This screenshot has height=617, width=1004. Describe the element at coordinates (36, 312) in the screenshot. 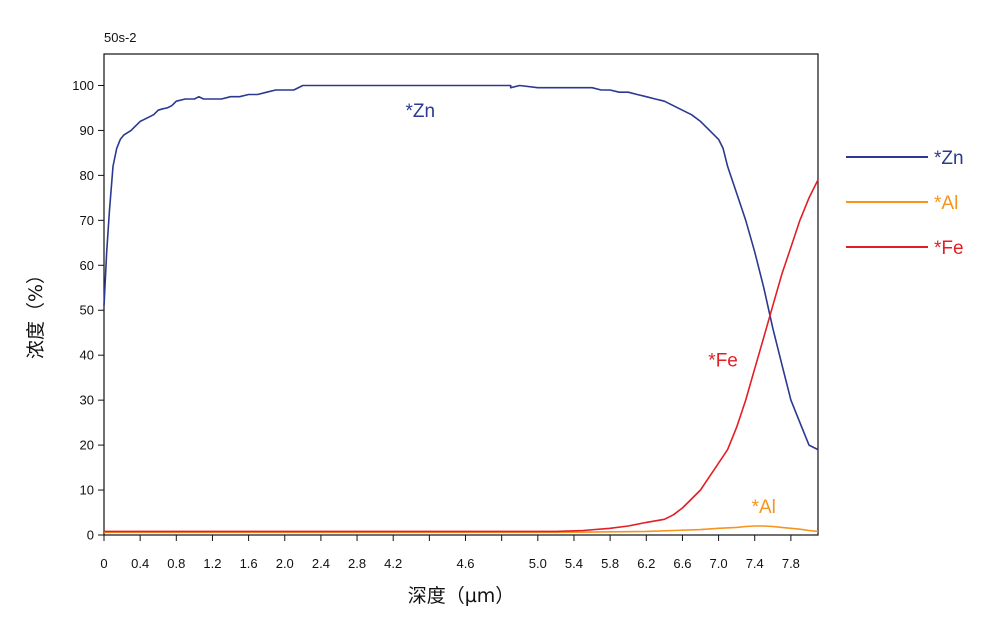

I see `y-axis-title: 浓度（%）` at that location.